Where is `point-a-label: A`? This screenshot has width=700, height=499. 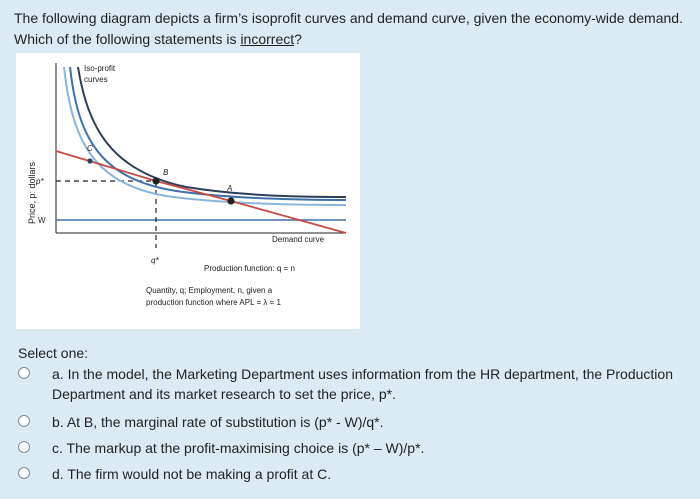
point-a-label: A is located at coordinates (229, 188).